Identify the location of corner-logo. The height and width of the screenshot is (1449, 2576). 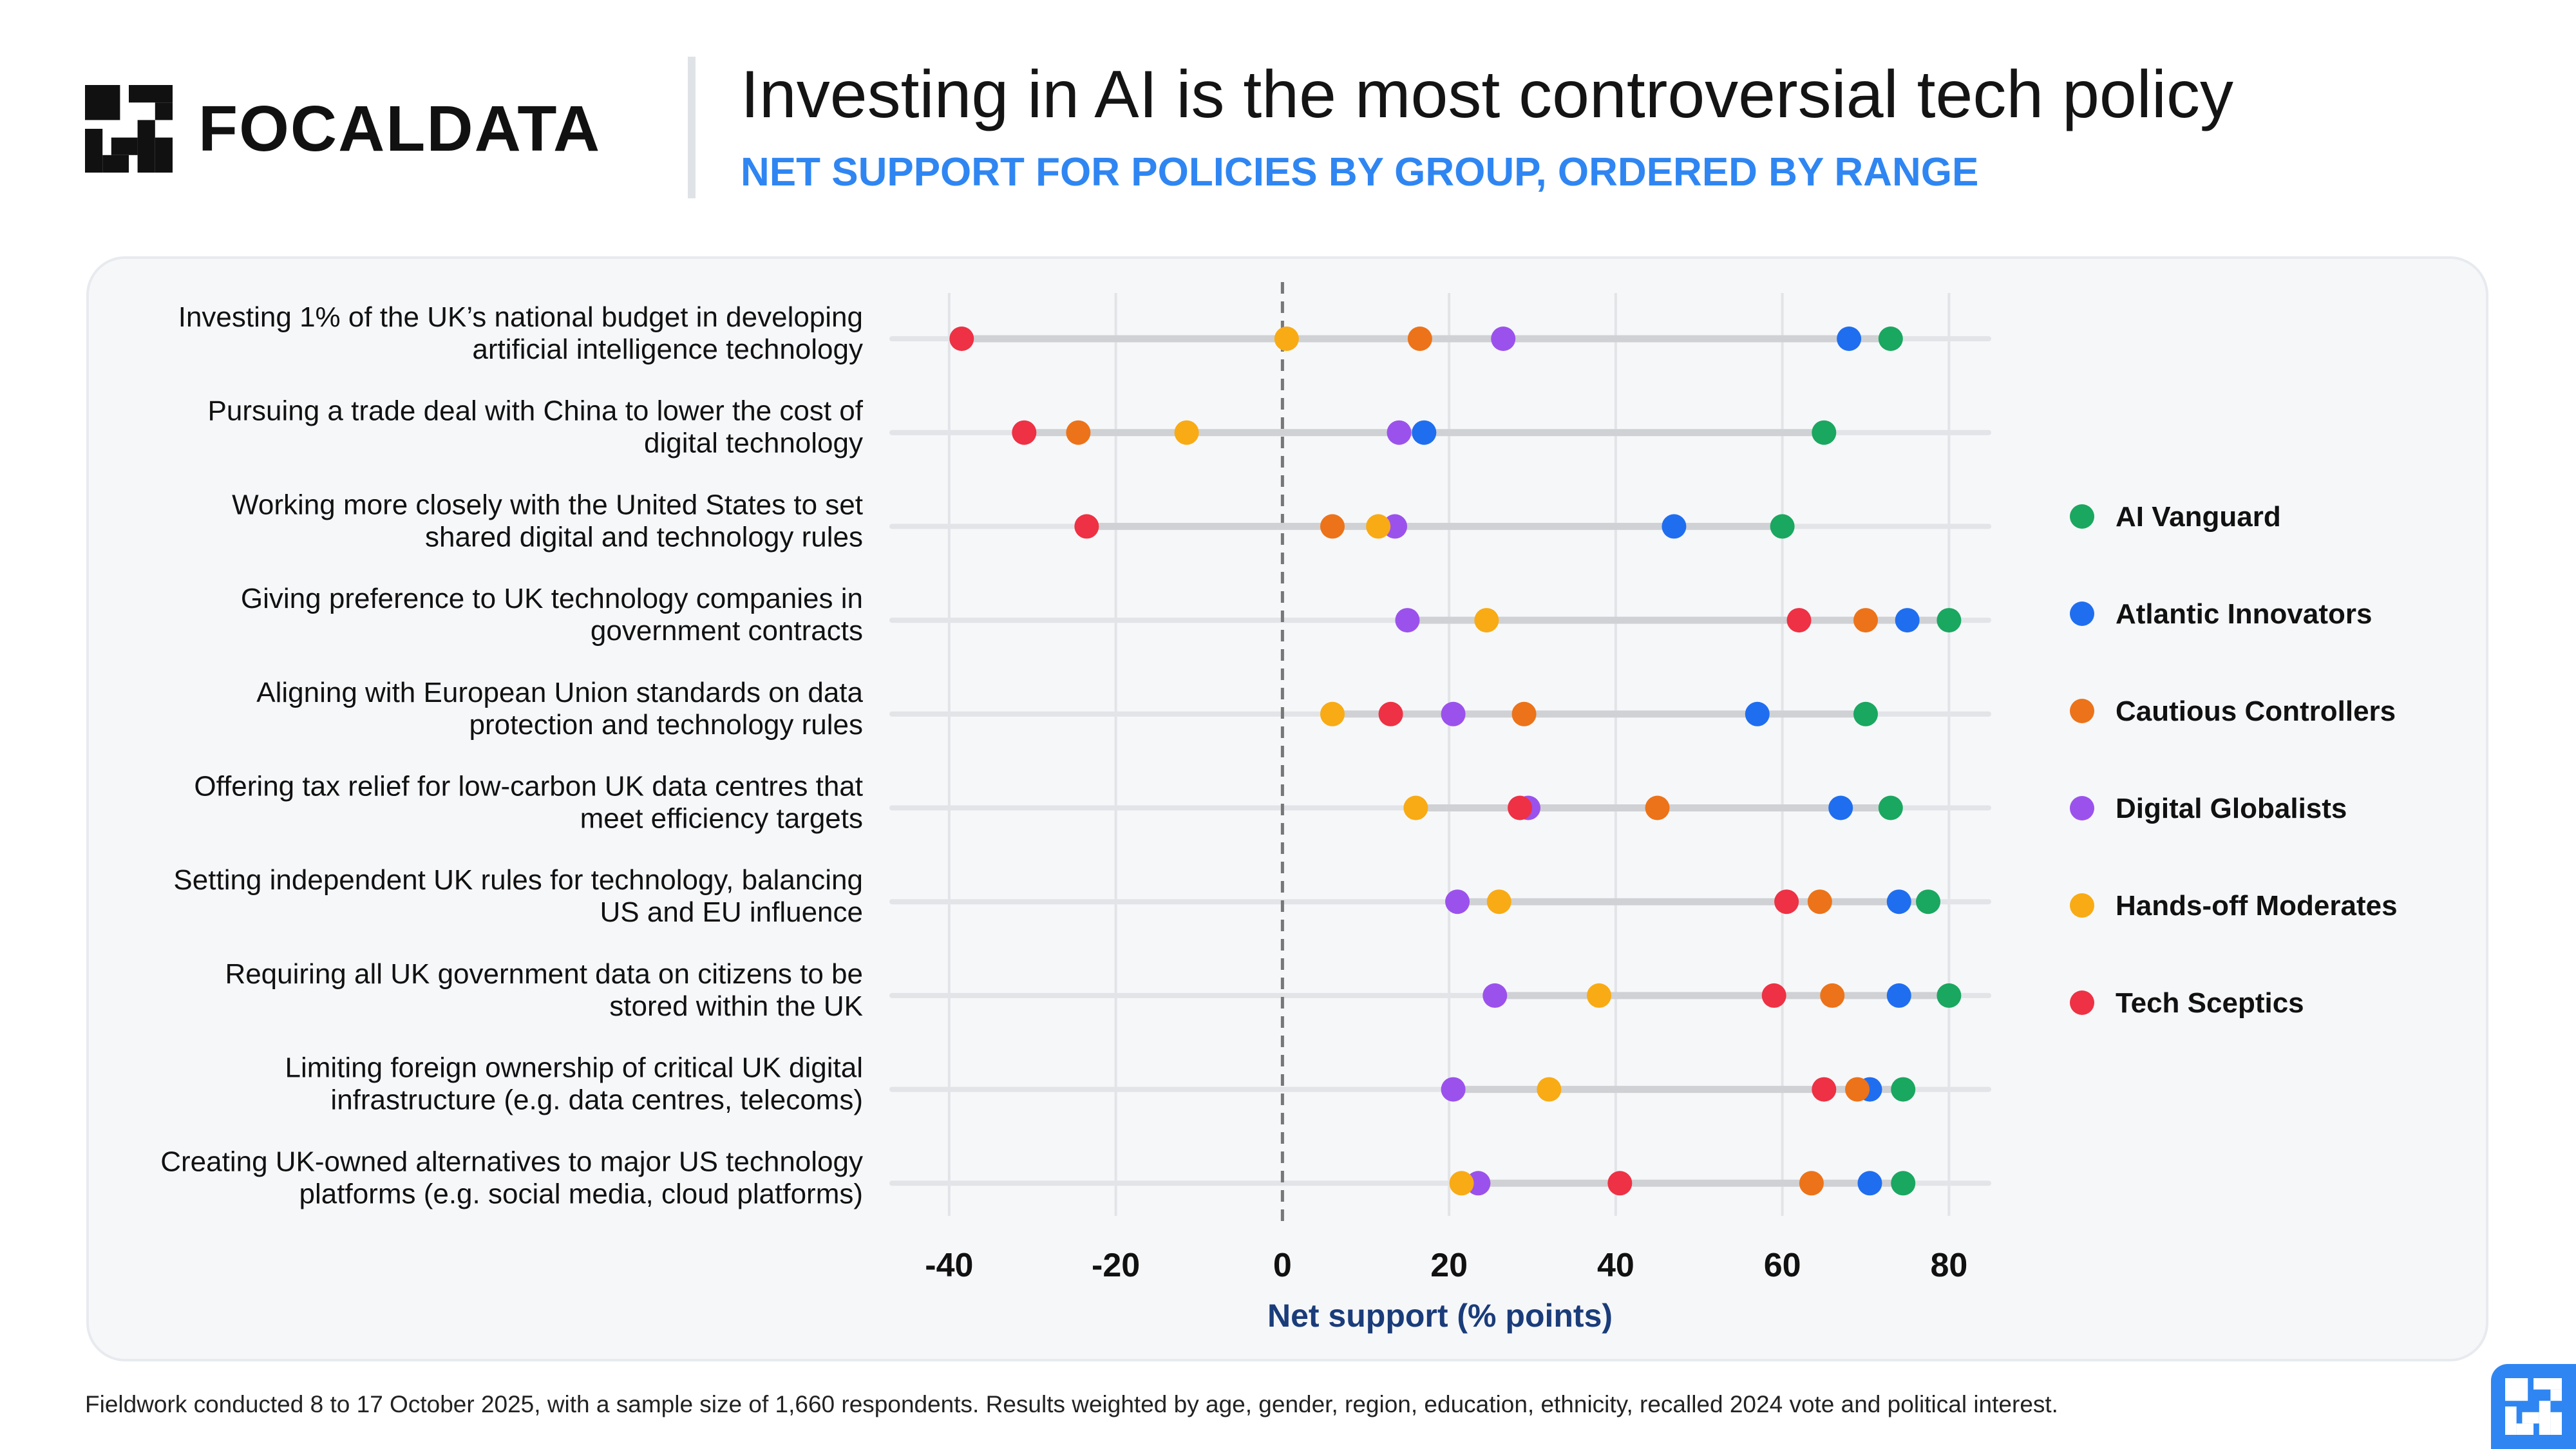
(2533, 1407).